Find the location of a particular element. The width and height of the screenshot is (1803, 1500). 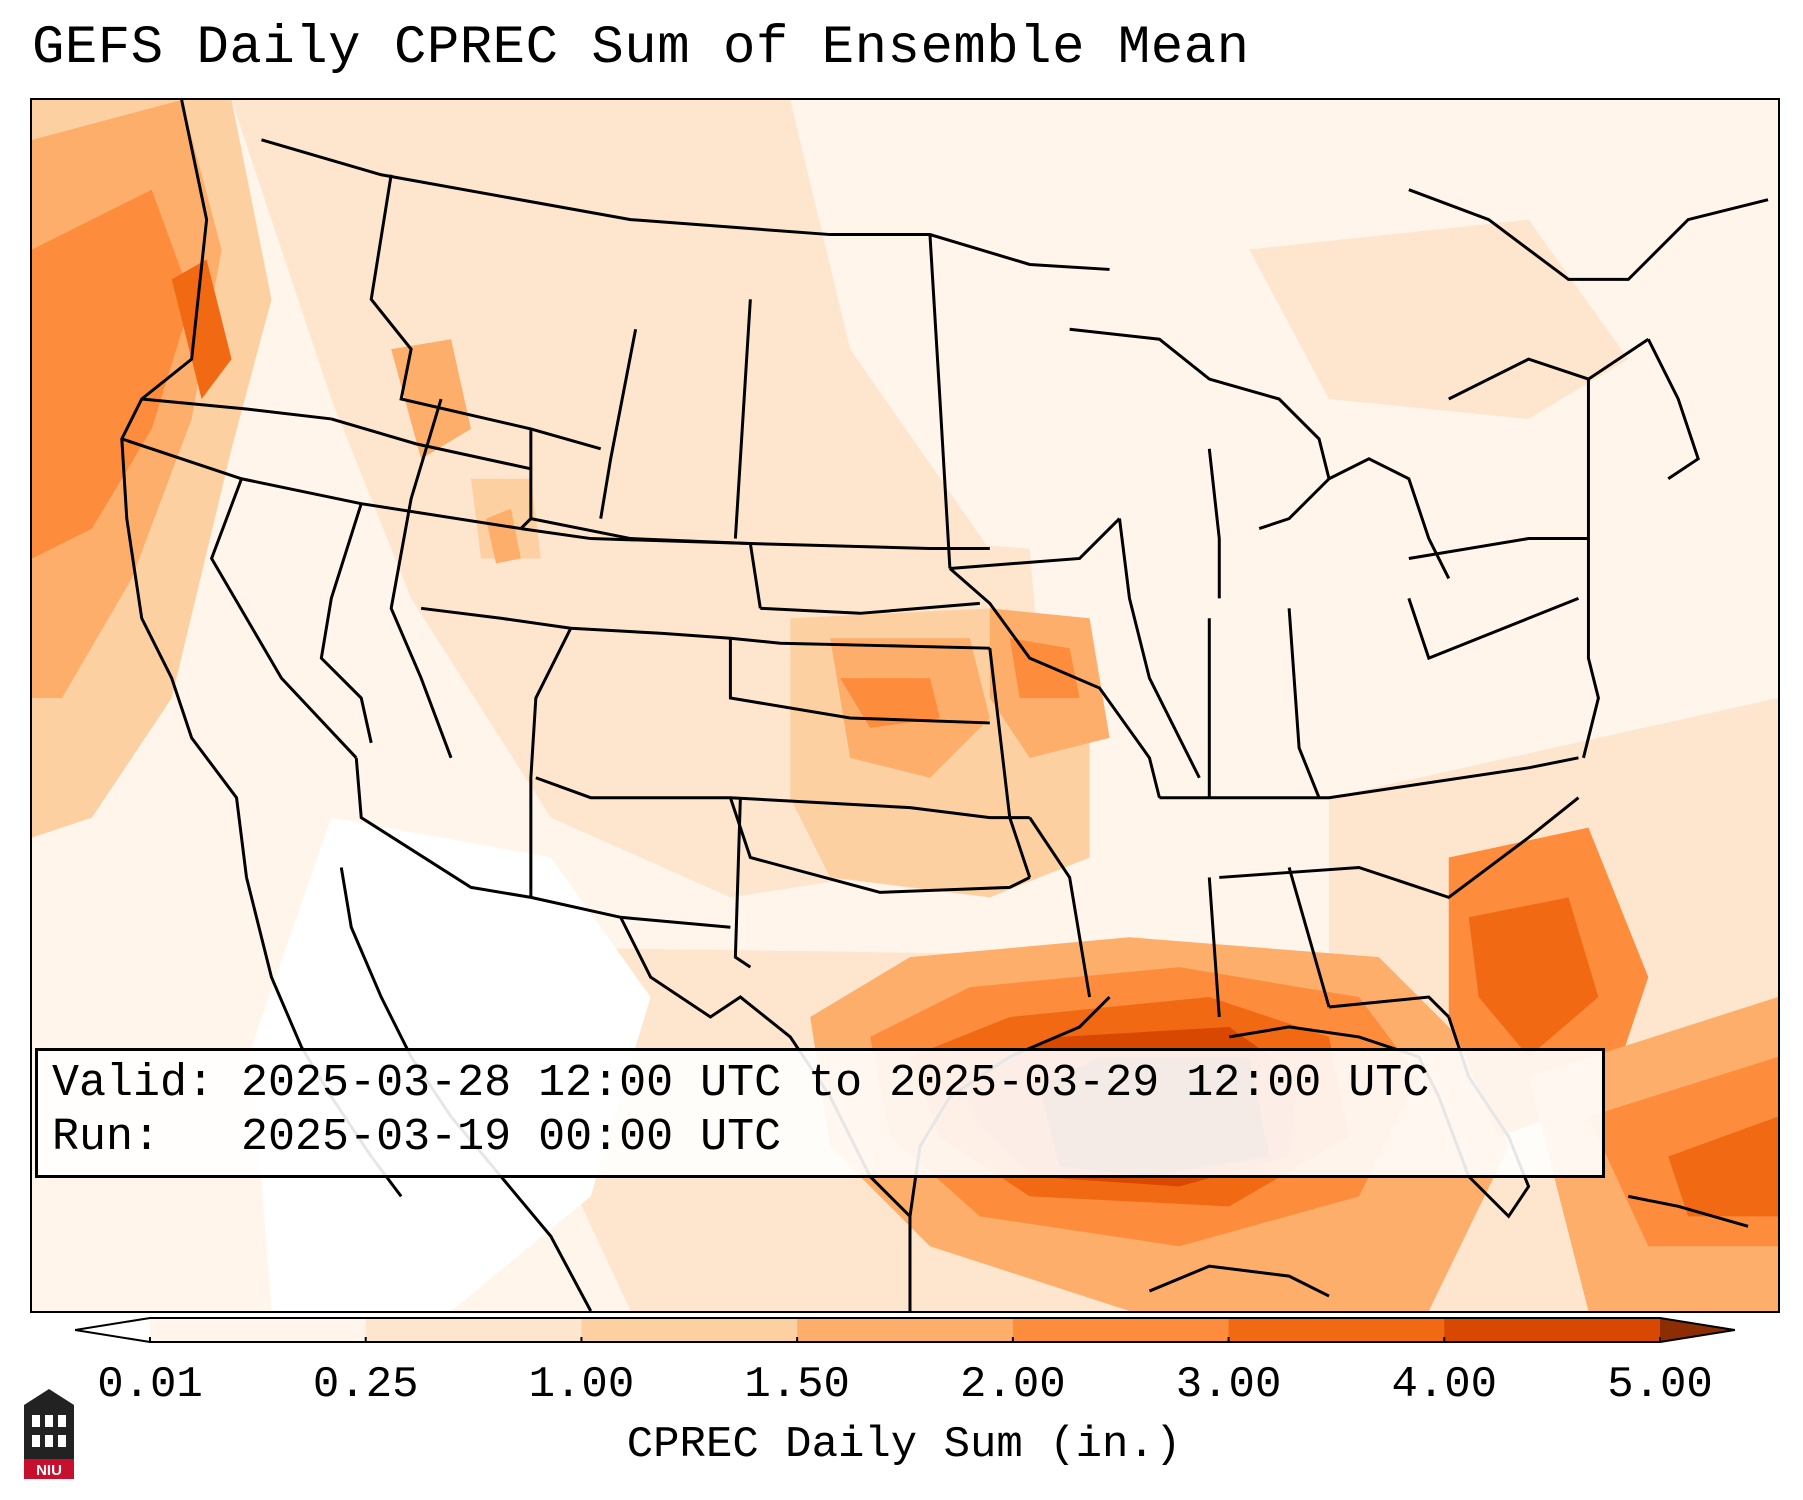

map-title: GEFS Daily CPREC Sum of Ensemble Mean is located at coordinates (641, 48).